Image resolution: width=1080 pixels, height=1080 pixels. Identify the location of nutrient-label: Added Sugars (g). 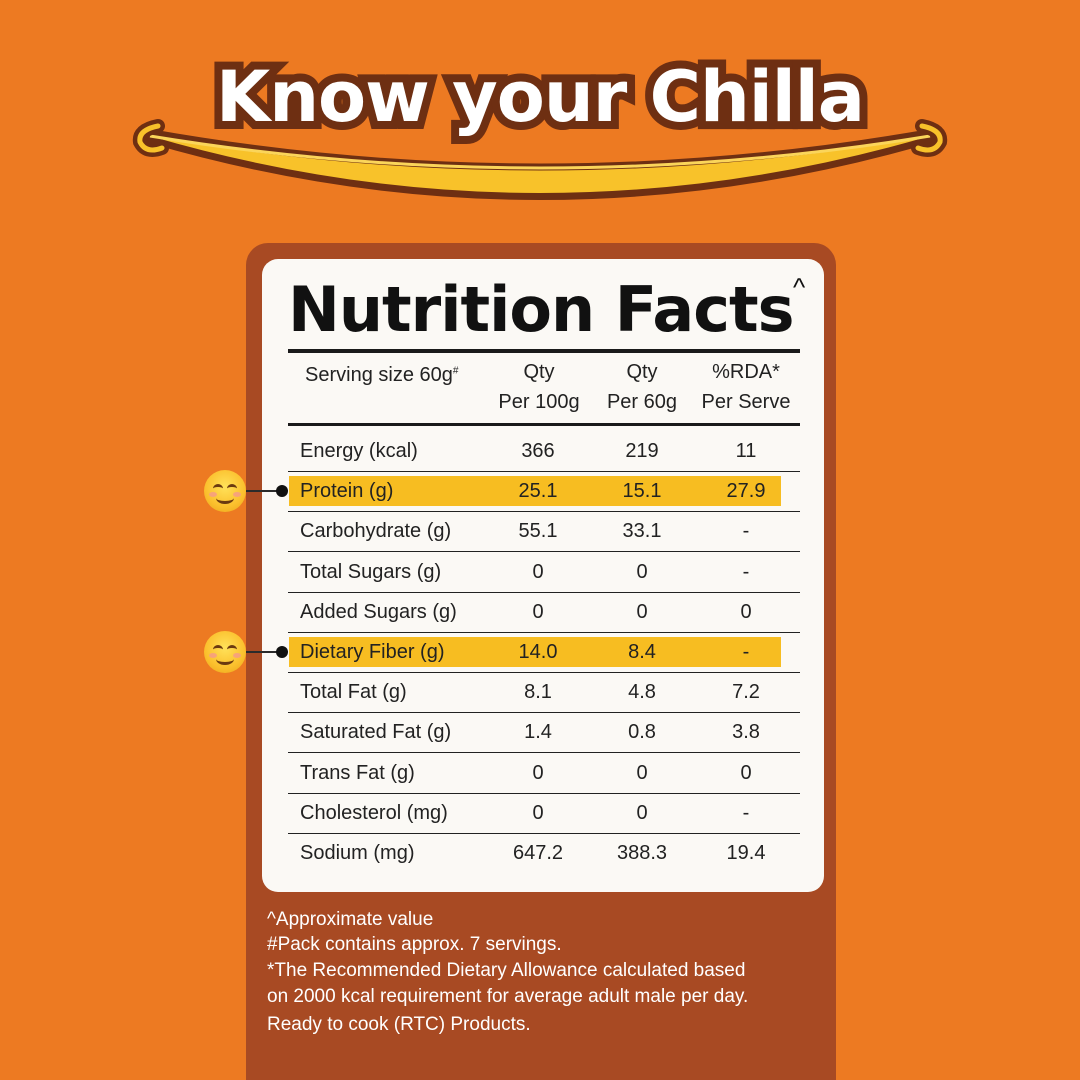
(378, 612).